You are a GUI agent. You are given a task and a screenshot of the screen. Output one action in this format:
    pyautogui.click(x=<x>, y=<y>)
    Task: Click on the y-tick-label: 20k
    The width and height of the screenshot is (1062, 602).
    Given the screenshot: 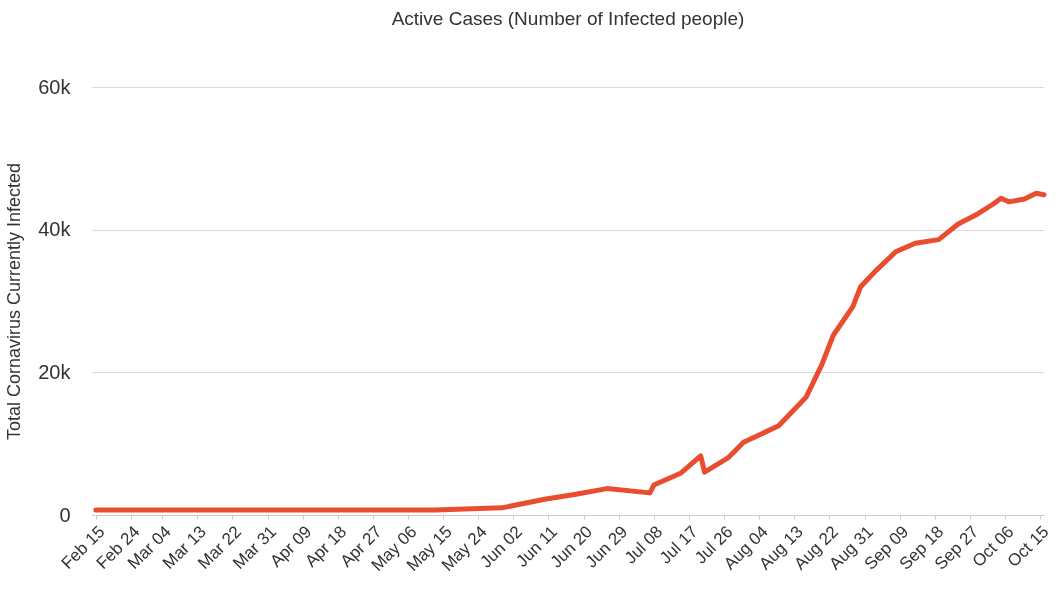 What is the action you would take?
    pyautogui.click(x=55, y=371)
    